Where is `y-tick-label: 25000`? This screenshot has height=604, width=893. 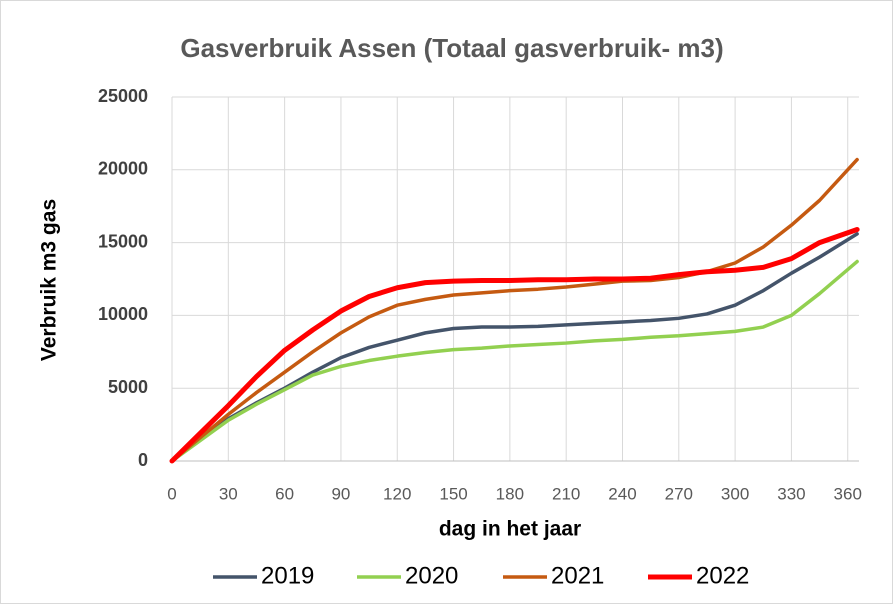 y-tick-label: 25000 is located at coordinates (123, 96).